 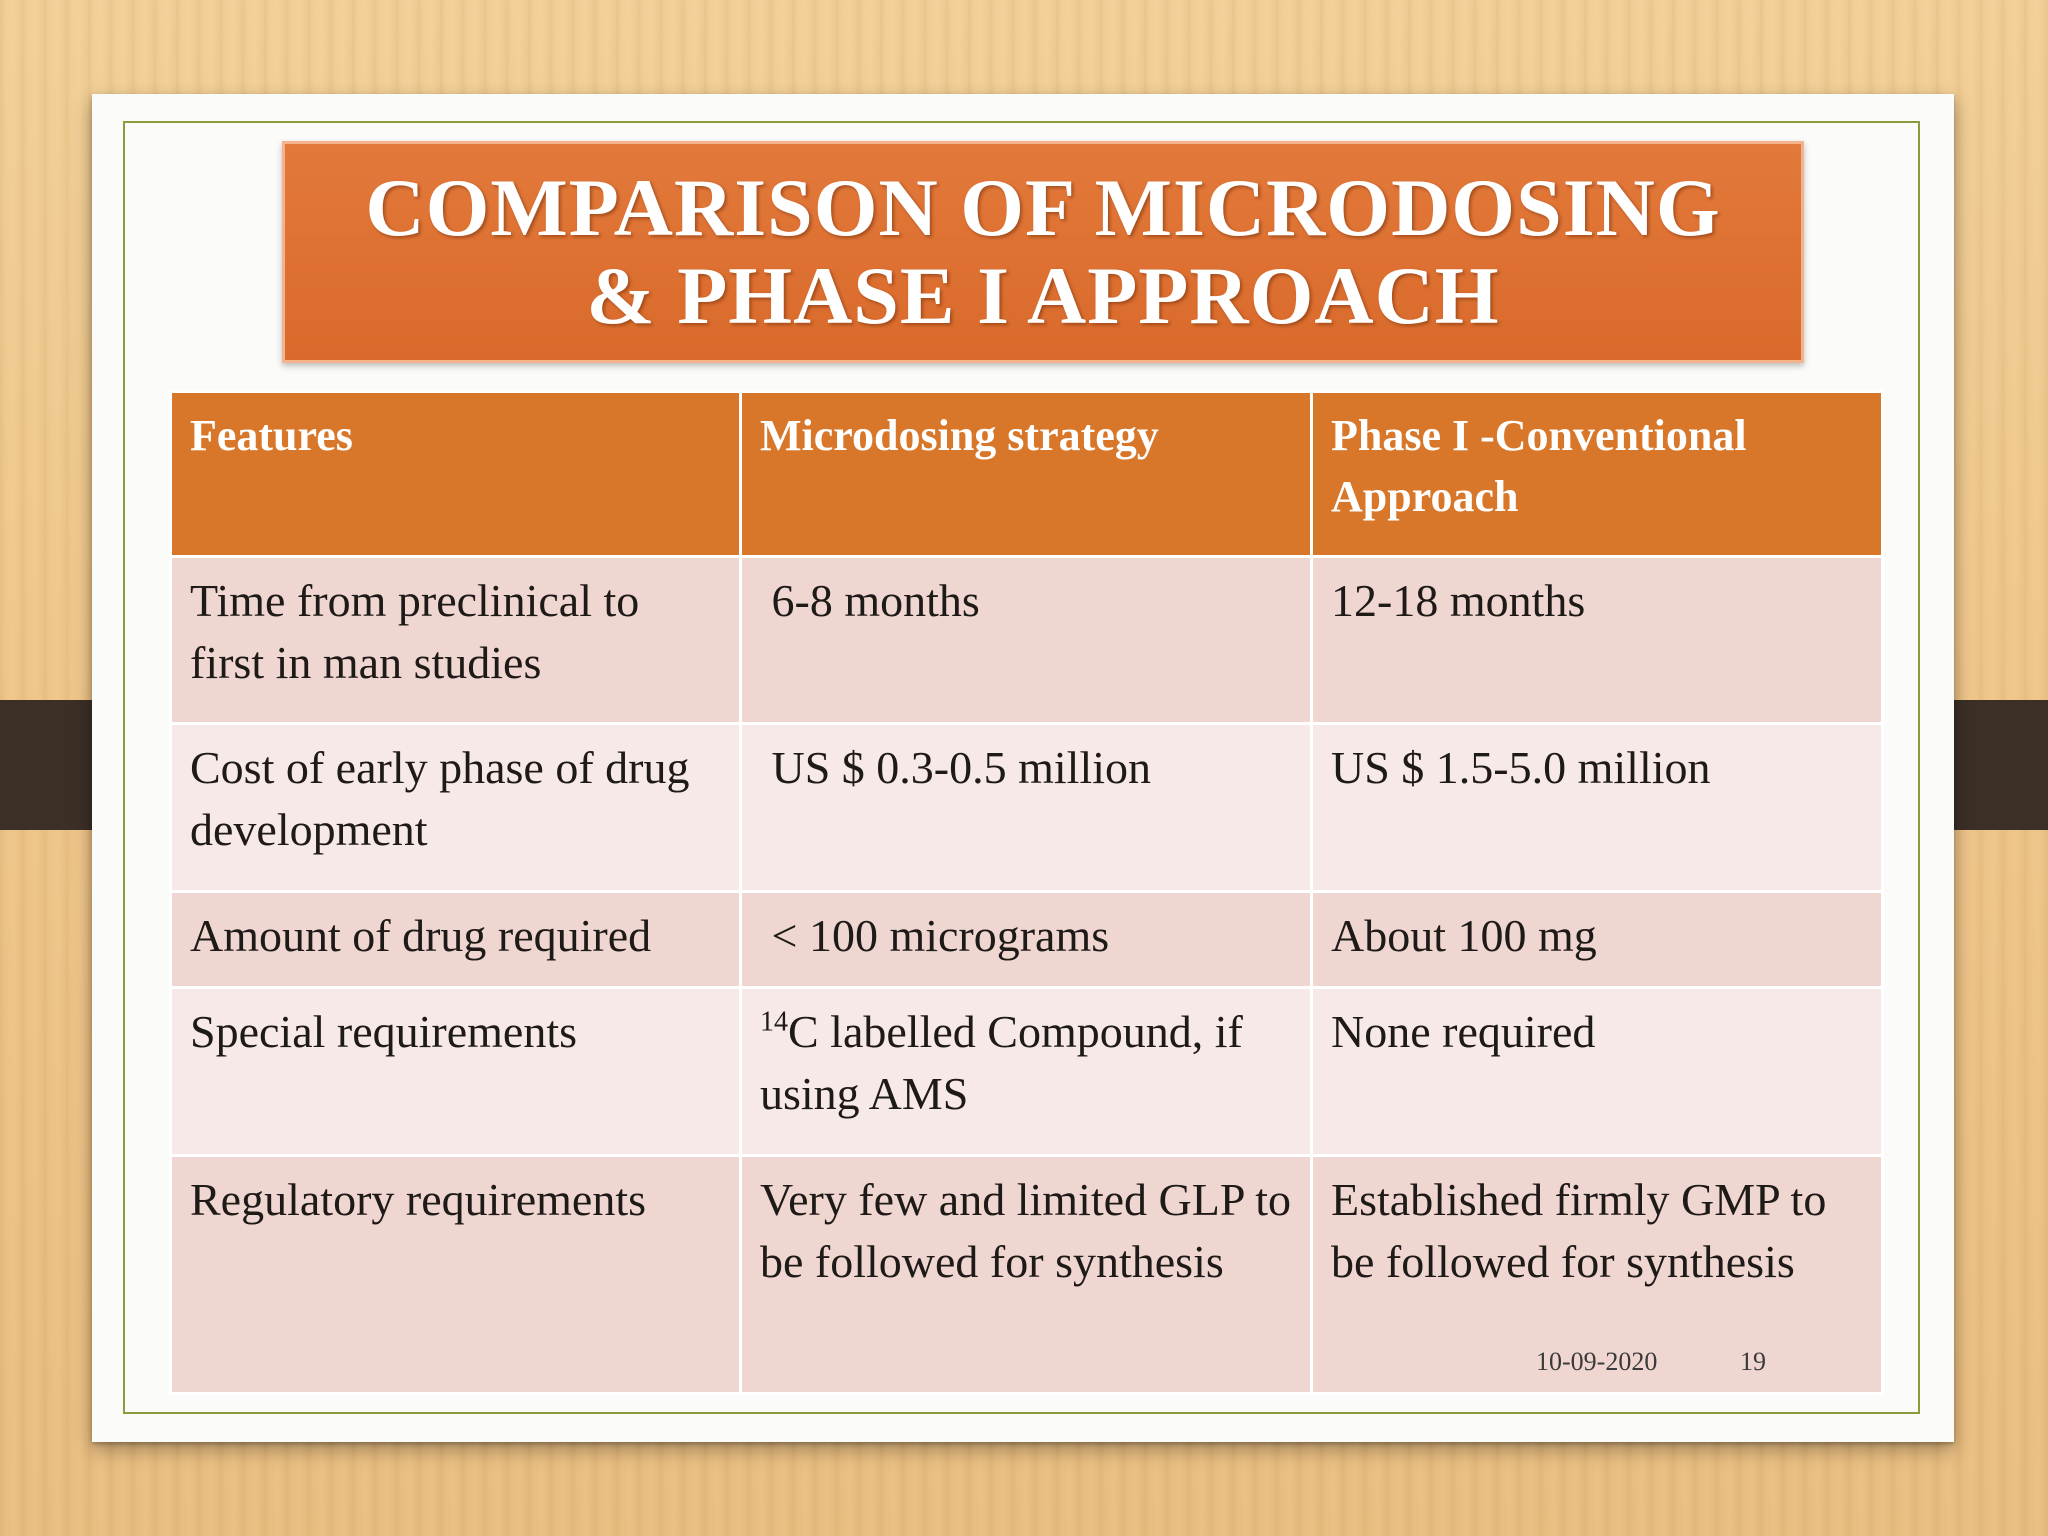 I want to click on header-microdosing: Microdosing strategy, so click(x=1026, y=474).